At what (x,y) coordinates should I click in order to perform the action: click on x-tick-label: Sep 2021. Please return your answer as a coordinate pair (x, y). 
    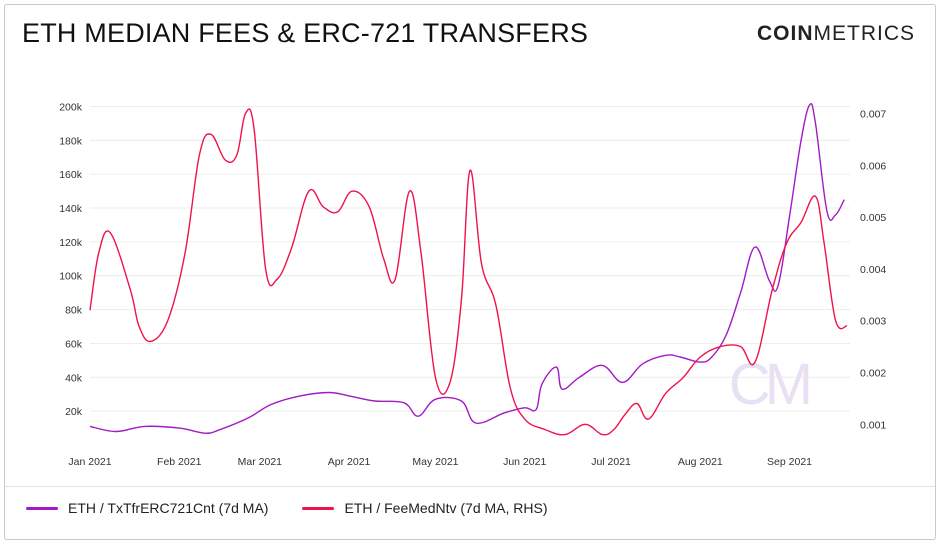
    Looking at the image, I should click on (789, 462).